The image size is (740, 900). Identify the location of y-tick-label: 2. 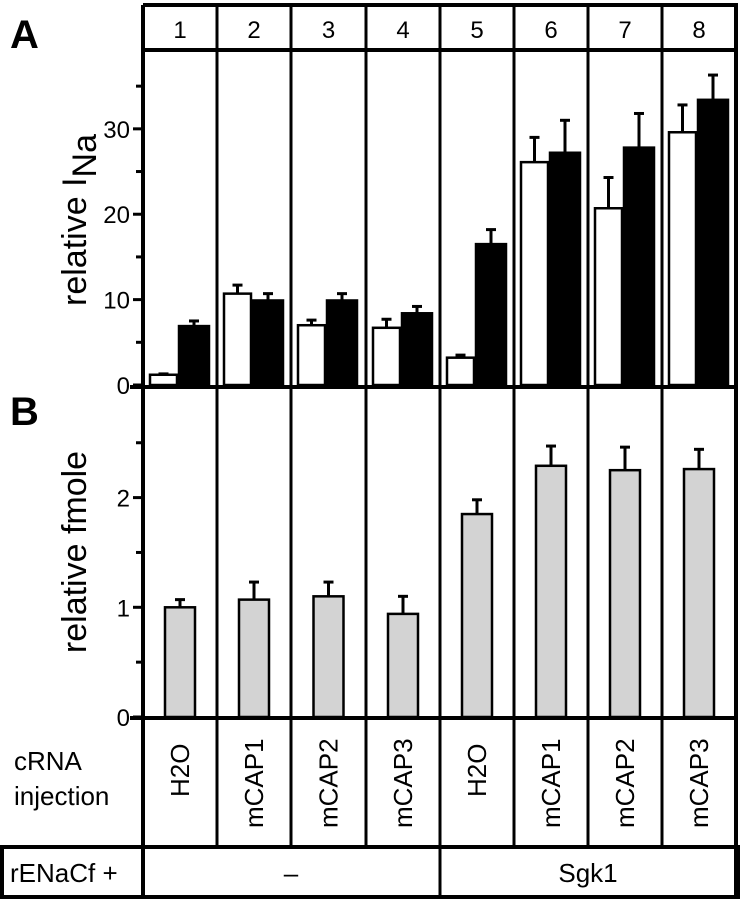
(123, 499).